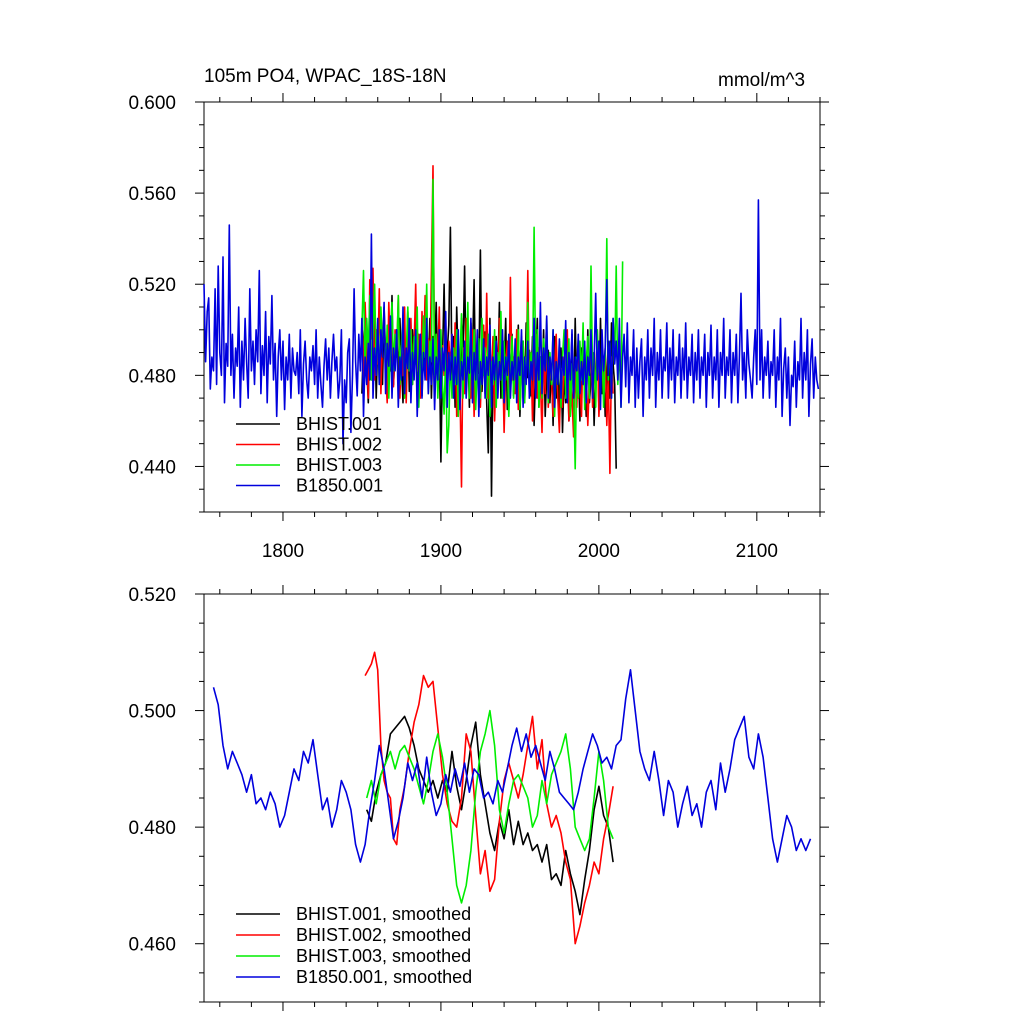 This screenshot has width=1024, height=1024. Describe the element at coordinates (383, 935) in the screenshot. I see `legend-label: BHIST.002, smoothed` at that location.